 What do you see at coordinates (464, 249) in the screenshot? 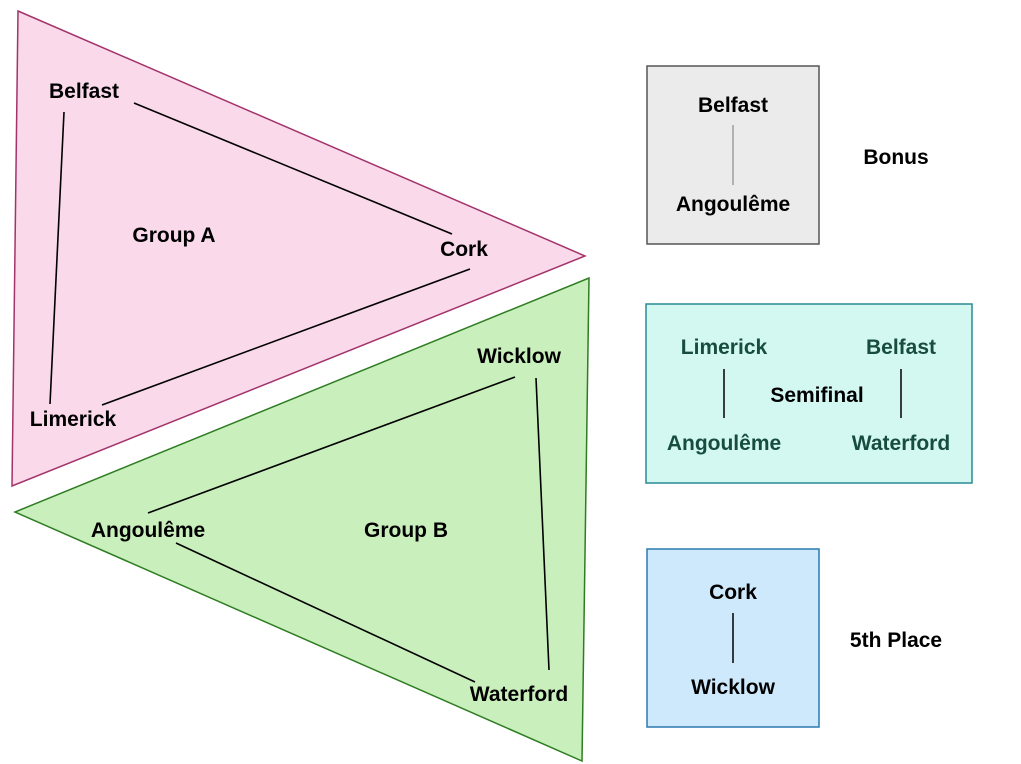
I see `group-a-team-cork: Cork` at bounding box center [464, 249].